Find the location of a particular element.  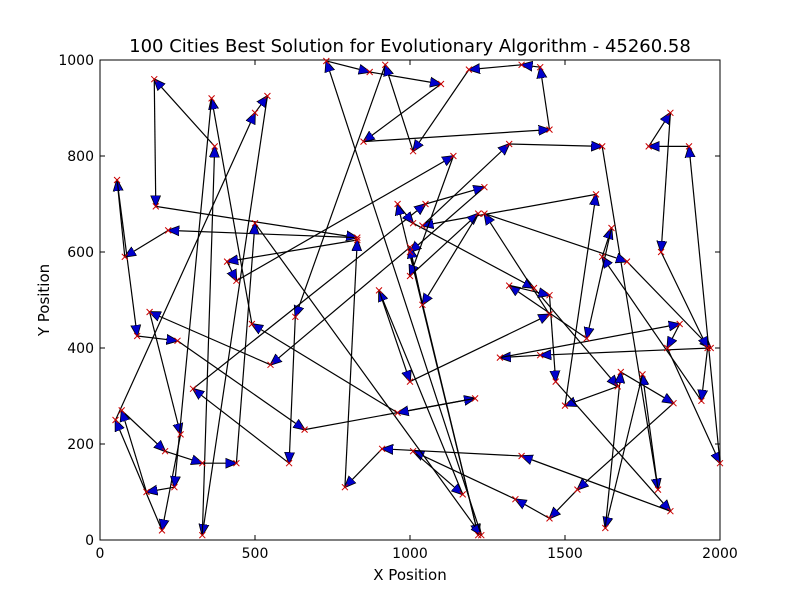

y-tick-label: 200 is located at coordinates (80, 445).